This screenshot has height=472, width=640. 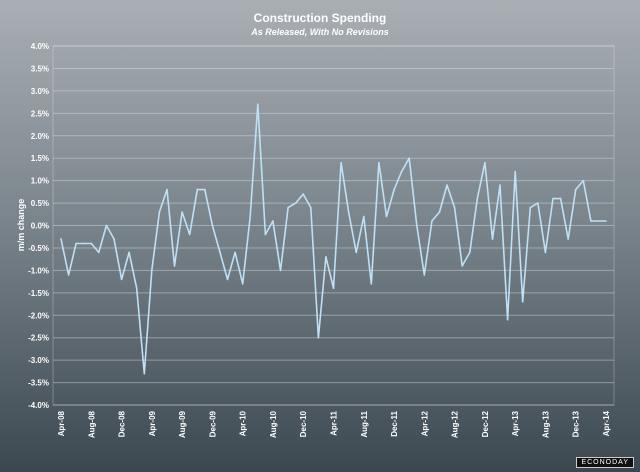 I want to click on x-tick-label: Dec-09, so click(x=212, y=423).